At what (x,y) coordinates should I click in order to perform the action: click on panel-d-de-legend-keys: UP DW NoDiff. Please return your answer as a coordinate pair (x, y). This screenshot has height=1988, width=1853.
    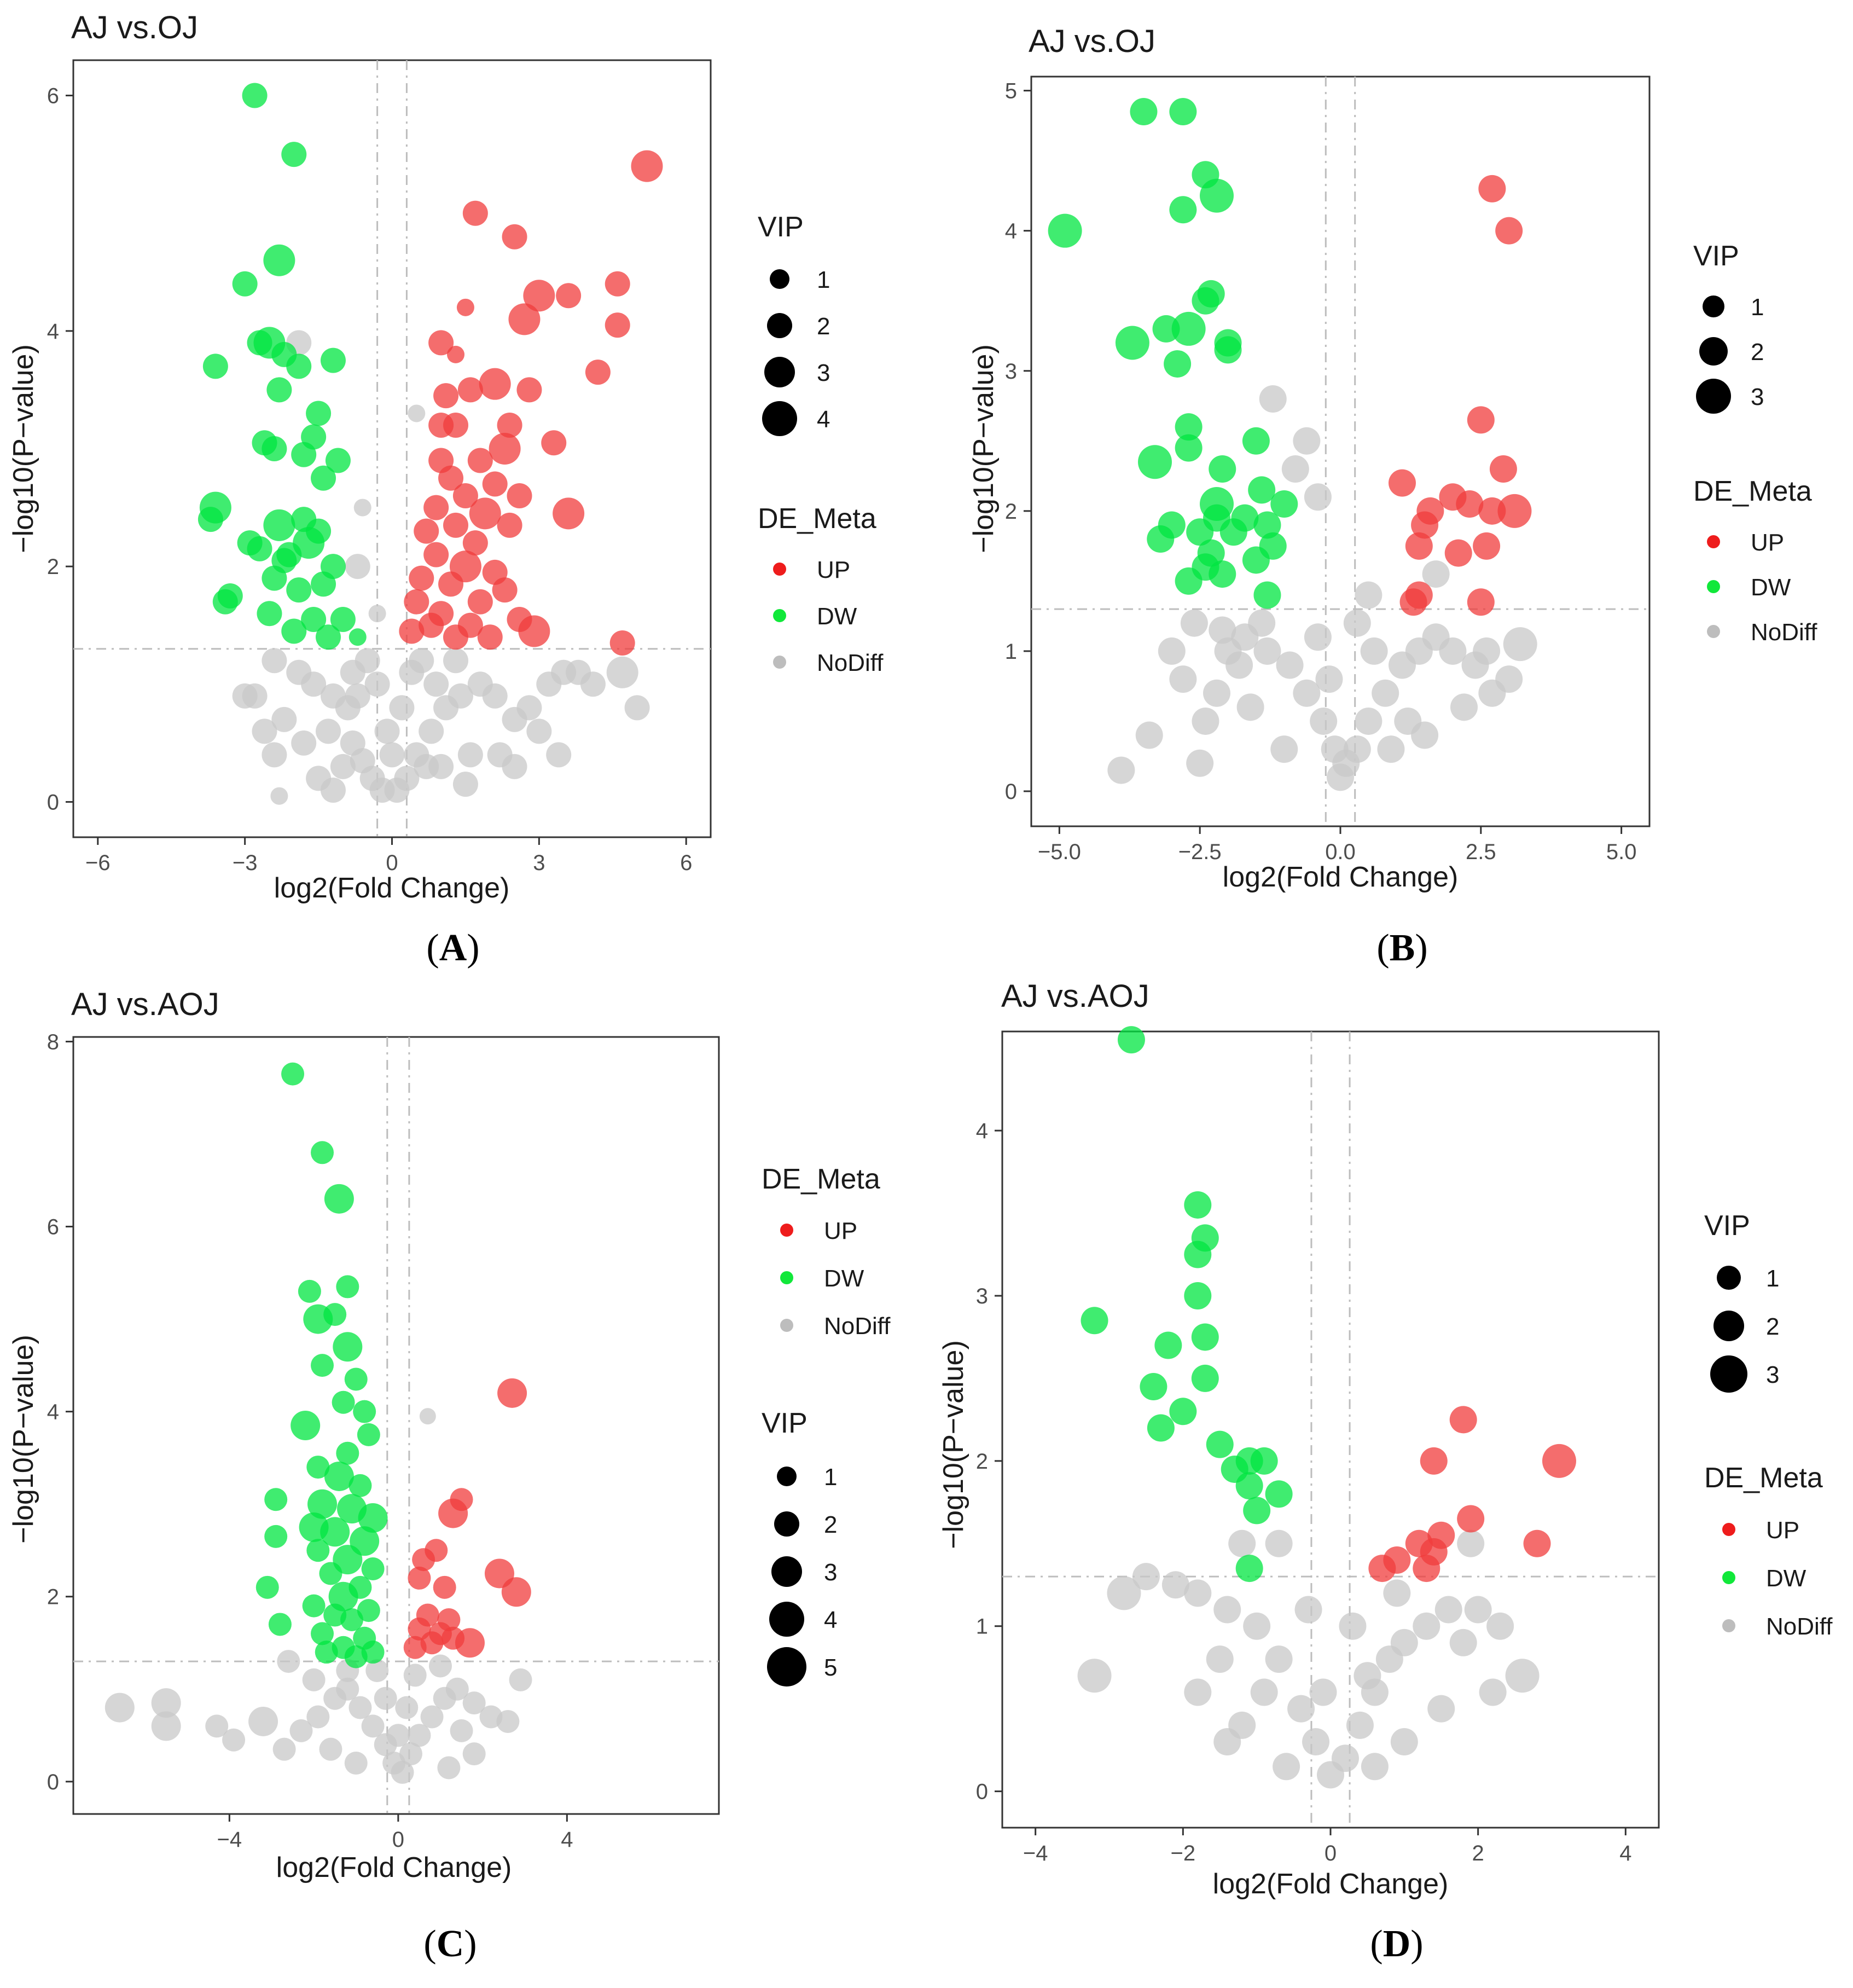
    Looking at the image, I should click on (1777, 1578).